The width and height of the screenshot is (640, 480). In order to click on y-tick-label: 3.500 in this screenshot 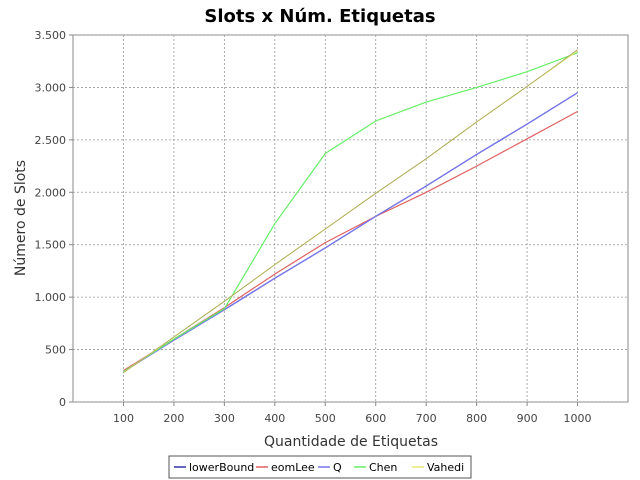, I will do `click(51, 35)`.